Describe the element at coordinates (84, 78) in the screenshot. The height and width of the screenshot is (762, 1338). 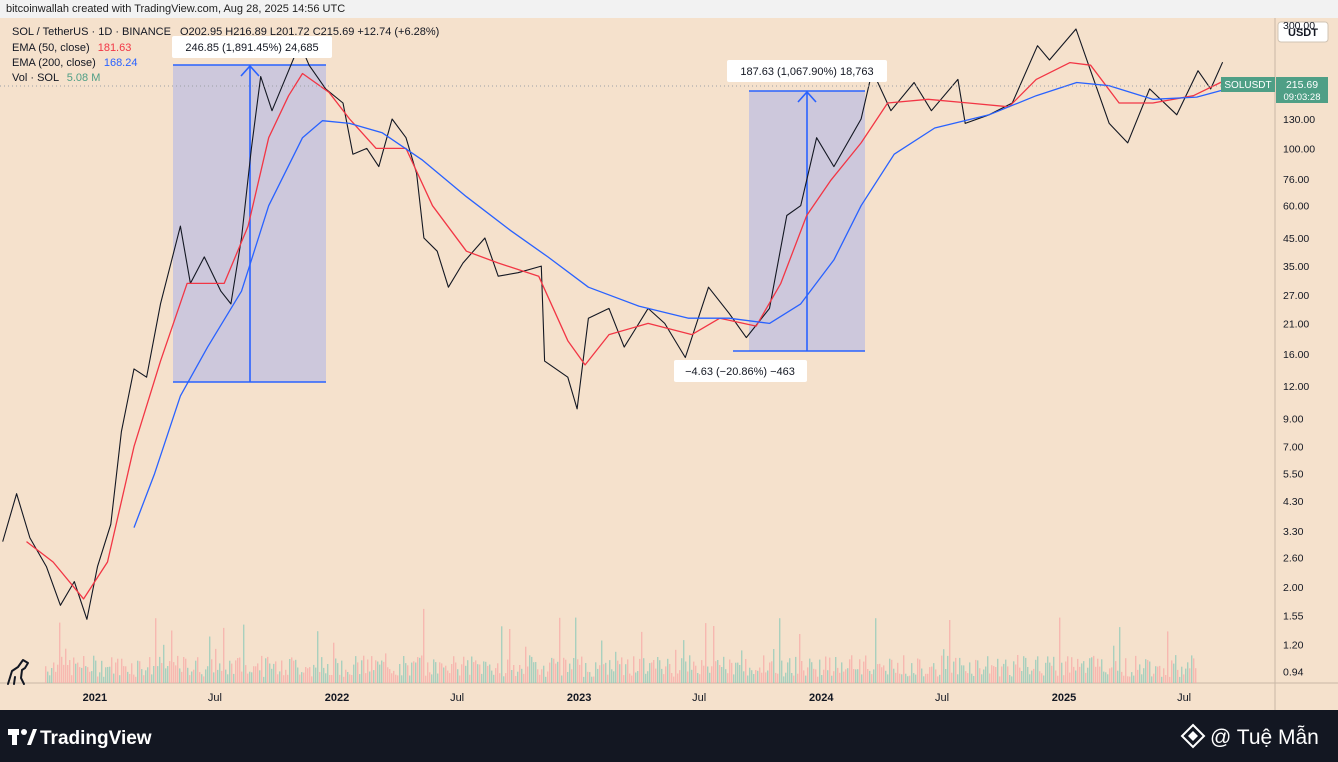
I see `legend-volume-value: 5.08 M` at that location.